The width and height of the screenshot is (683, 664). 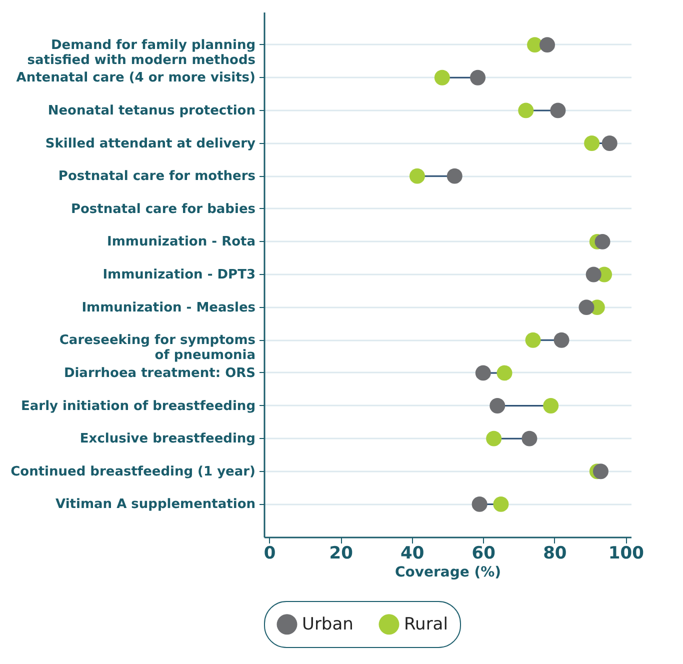 I want to click on x-axis-title: Coverage (%), so click(x=448, y=572).